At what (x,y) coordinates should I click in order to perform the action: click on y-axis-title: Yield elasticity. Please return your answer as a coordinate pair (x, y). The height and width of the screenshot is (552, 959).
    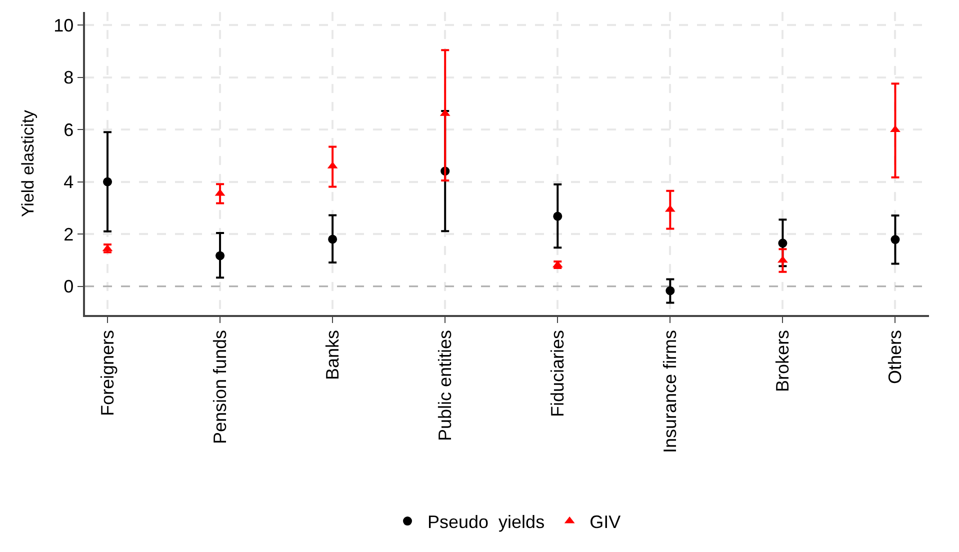
    Looking at the image, I should click on (28, 163).